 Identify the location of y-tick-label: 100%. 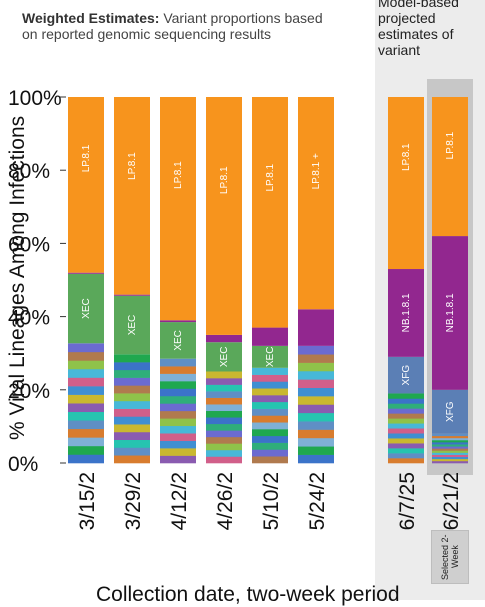
(35, 98).